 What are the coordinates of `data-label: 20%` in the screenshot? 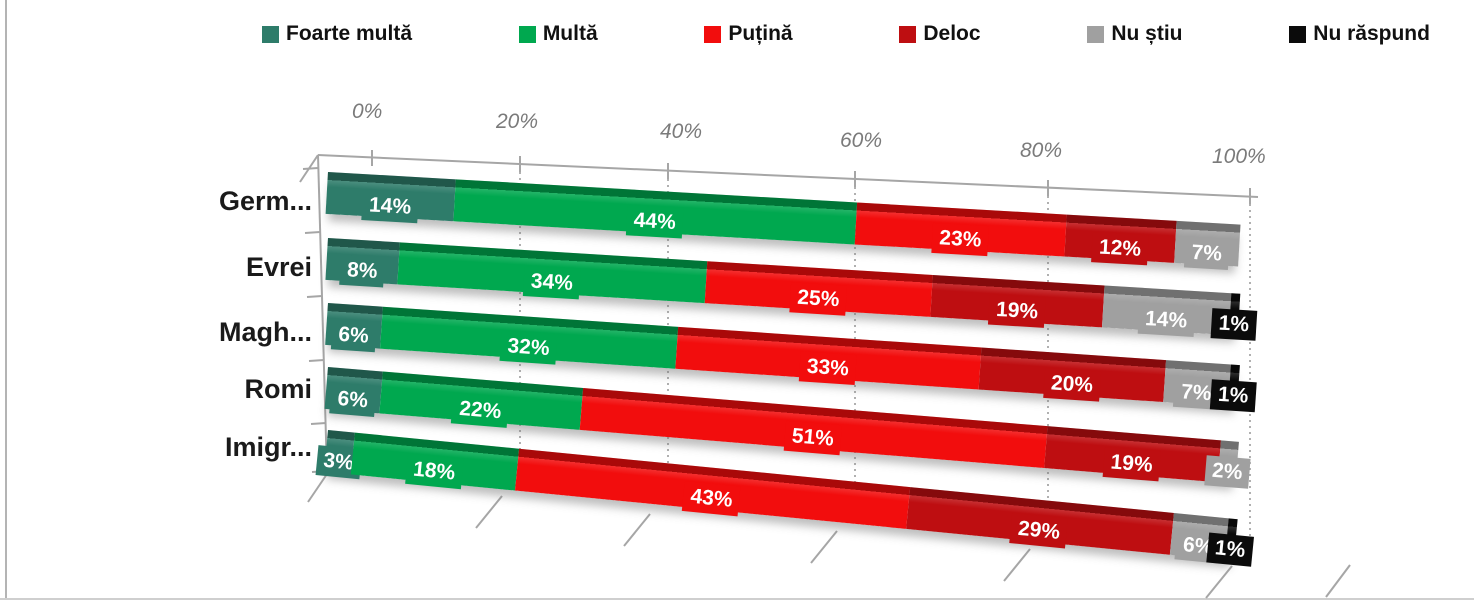 It's located at (1071, 384).